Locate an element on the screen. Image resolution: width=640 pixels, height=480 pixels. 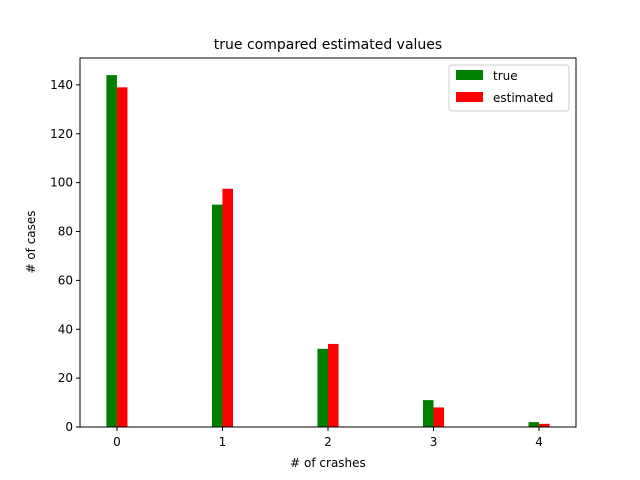
y-tick-label: 0 is located at coordinates (69, 427).